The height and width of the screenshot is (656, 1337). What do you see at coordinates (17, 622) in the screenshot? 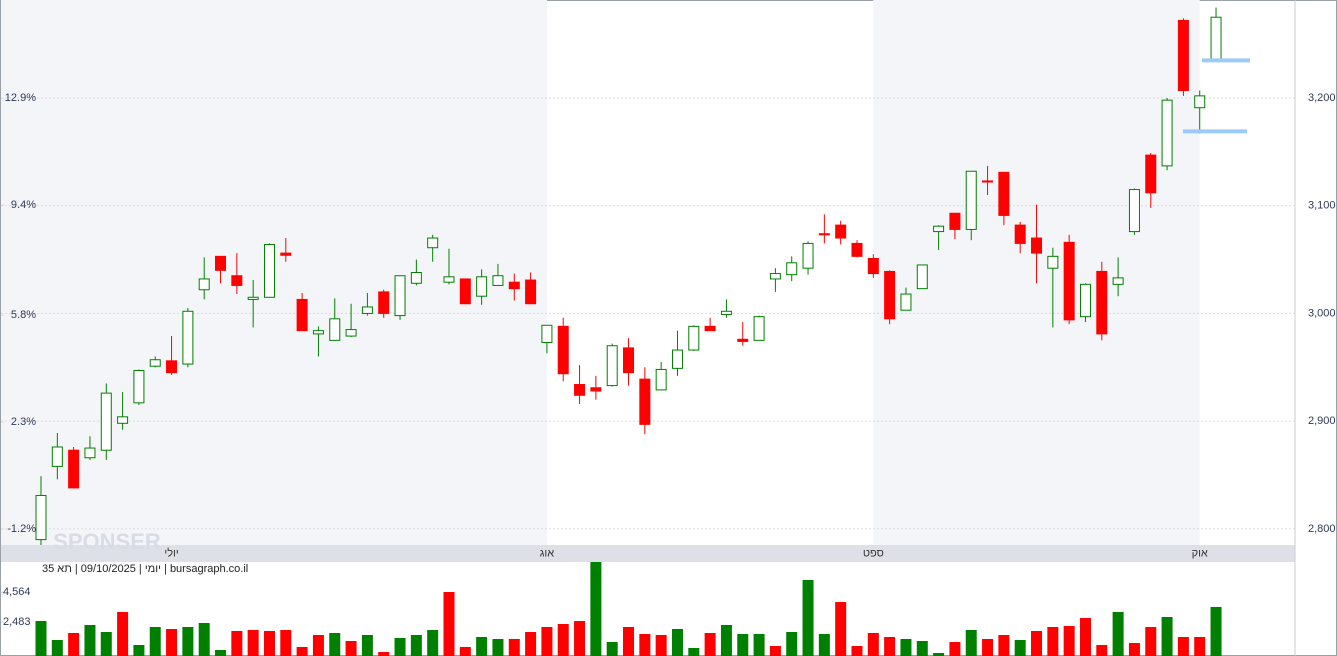
I see `volume-tick-label: 2,483` at bounding box center [17, 622].